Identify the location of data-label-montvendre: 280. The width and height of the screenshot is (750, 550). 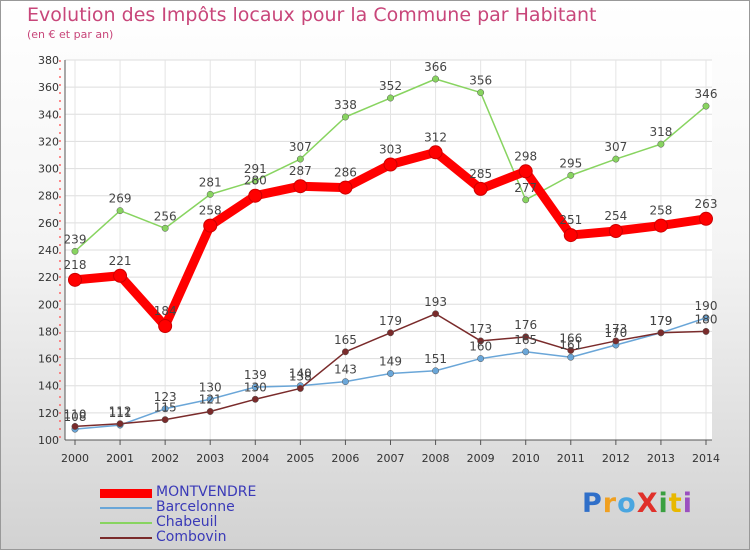
(255, 181).